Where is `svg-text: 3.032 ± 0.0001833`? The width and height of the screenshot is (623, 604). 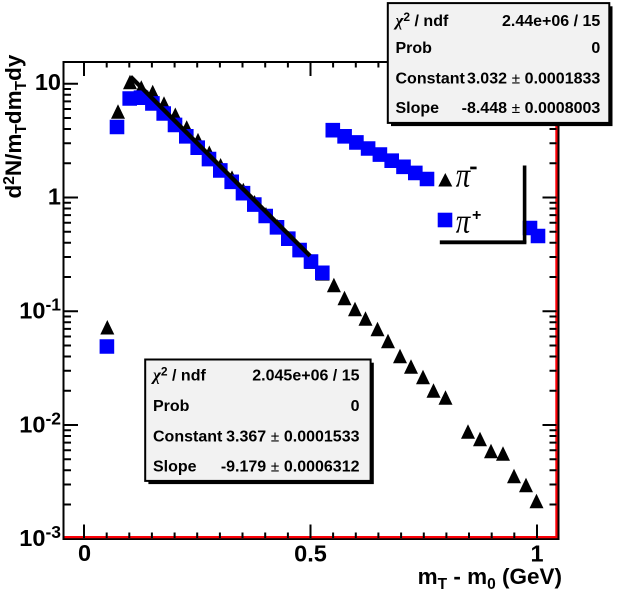 svg-text: 3.032 ± 0.0001833 is located at coordinates (533, 79).